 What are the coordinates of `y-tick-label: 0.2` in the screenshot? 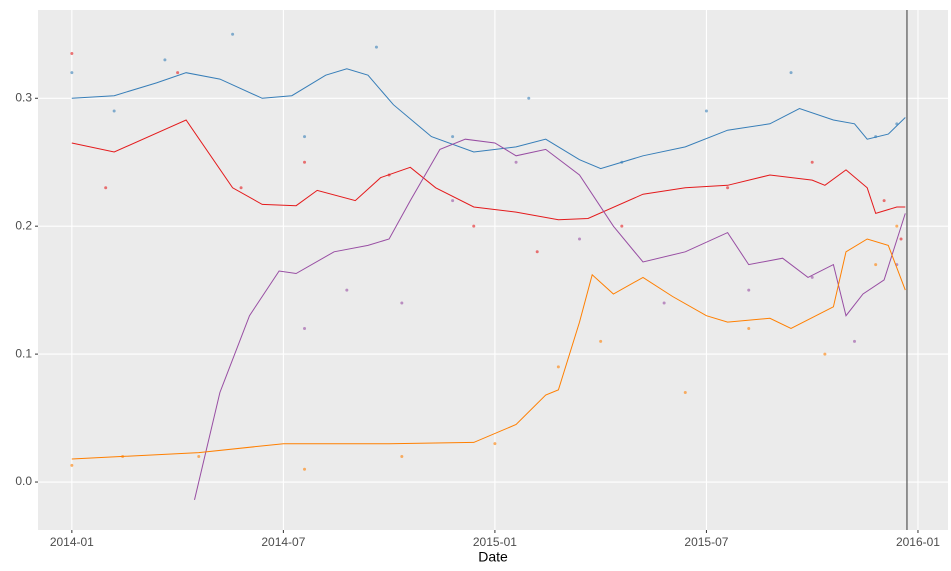 It's located at (23, 225).